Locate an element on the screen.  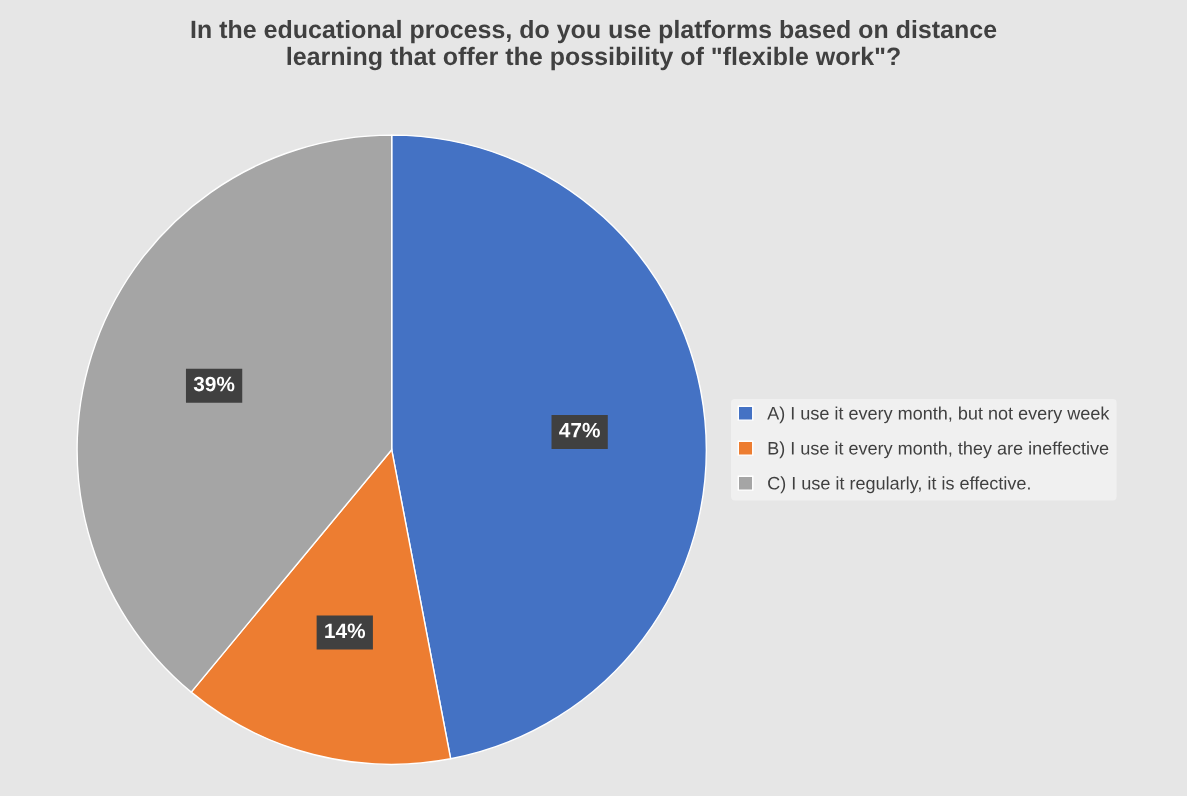
legend-label: C) I use it regularly, it is effective. is located at coordinates (899, 485).